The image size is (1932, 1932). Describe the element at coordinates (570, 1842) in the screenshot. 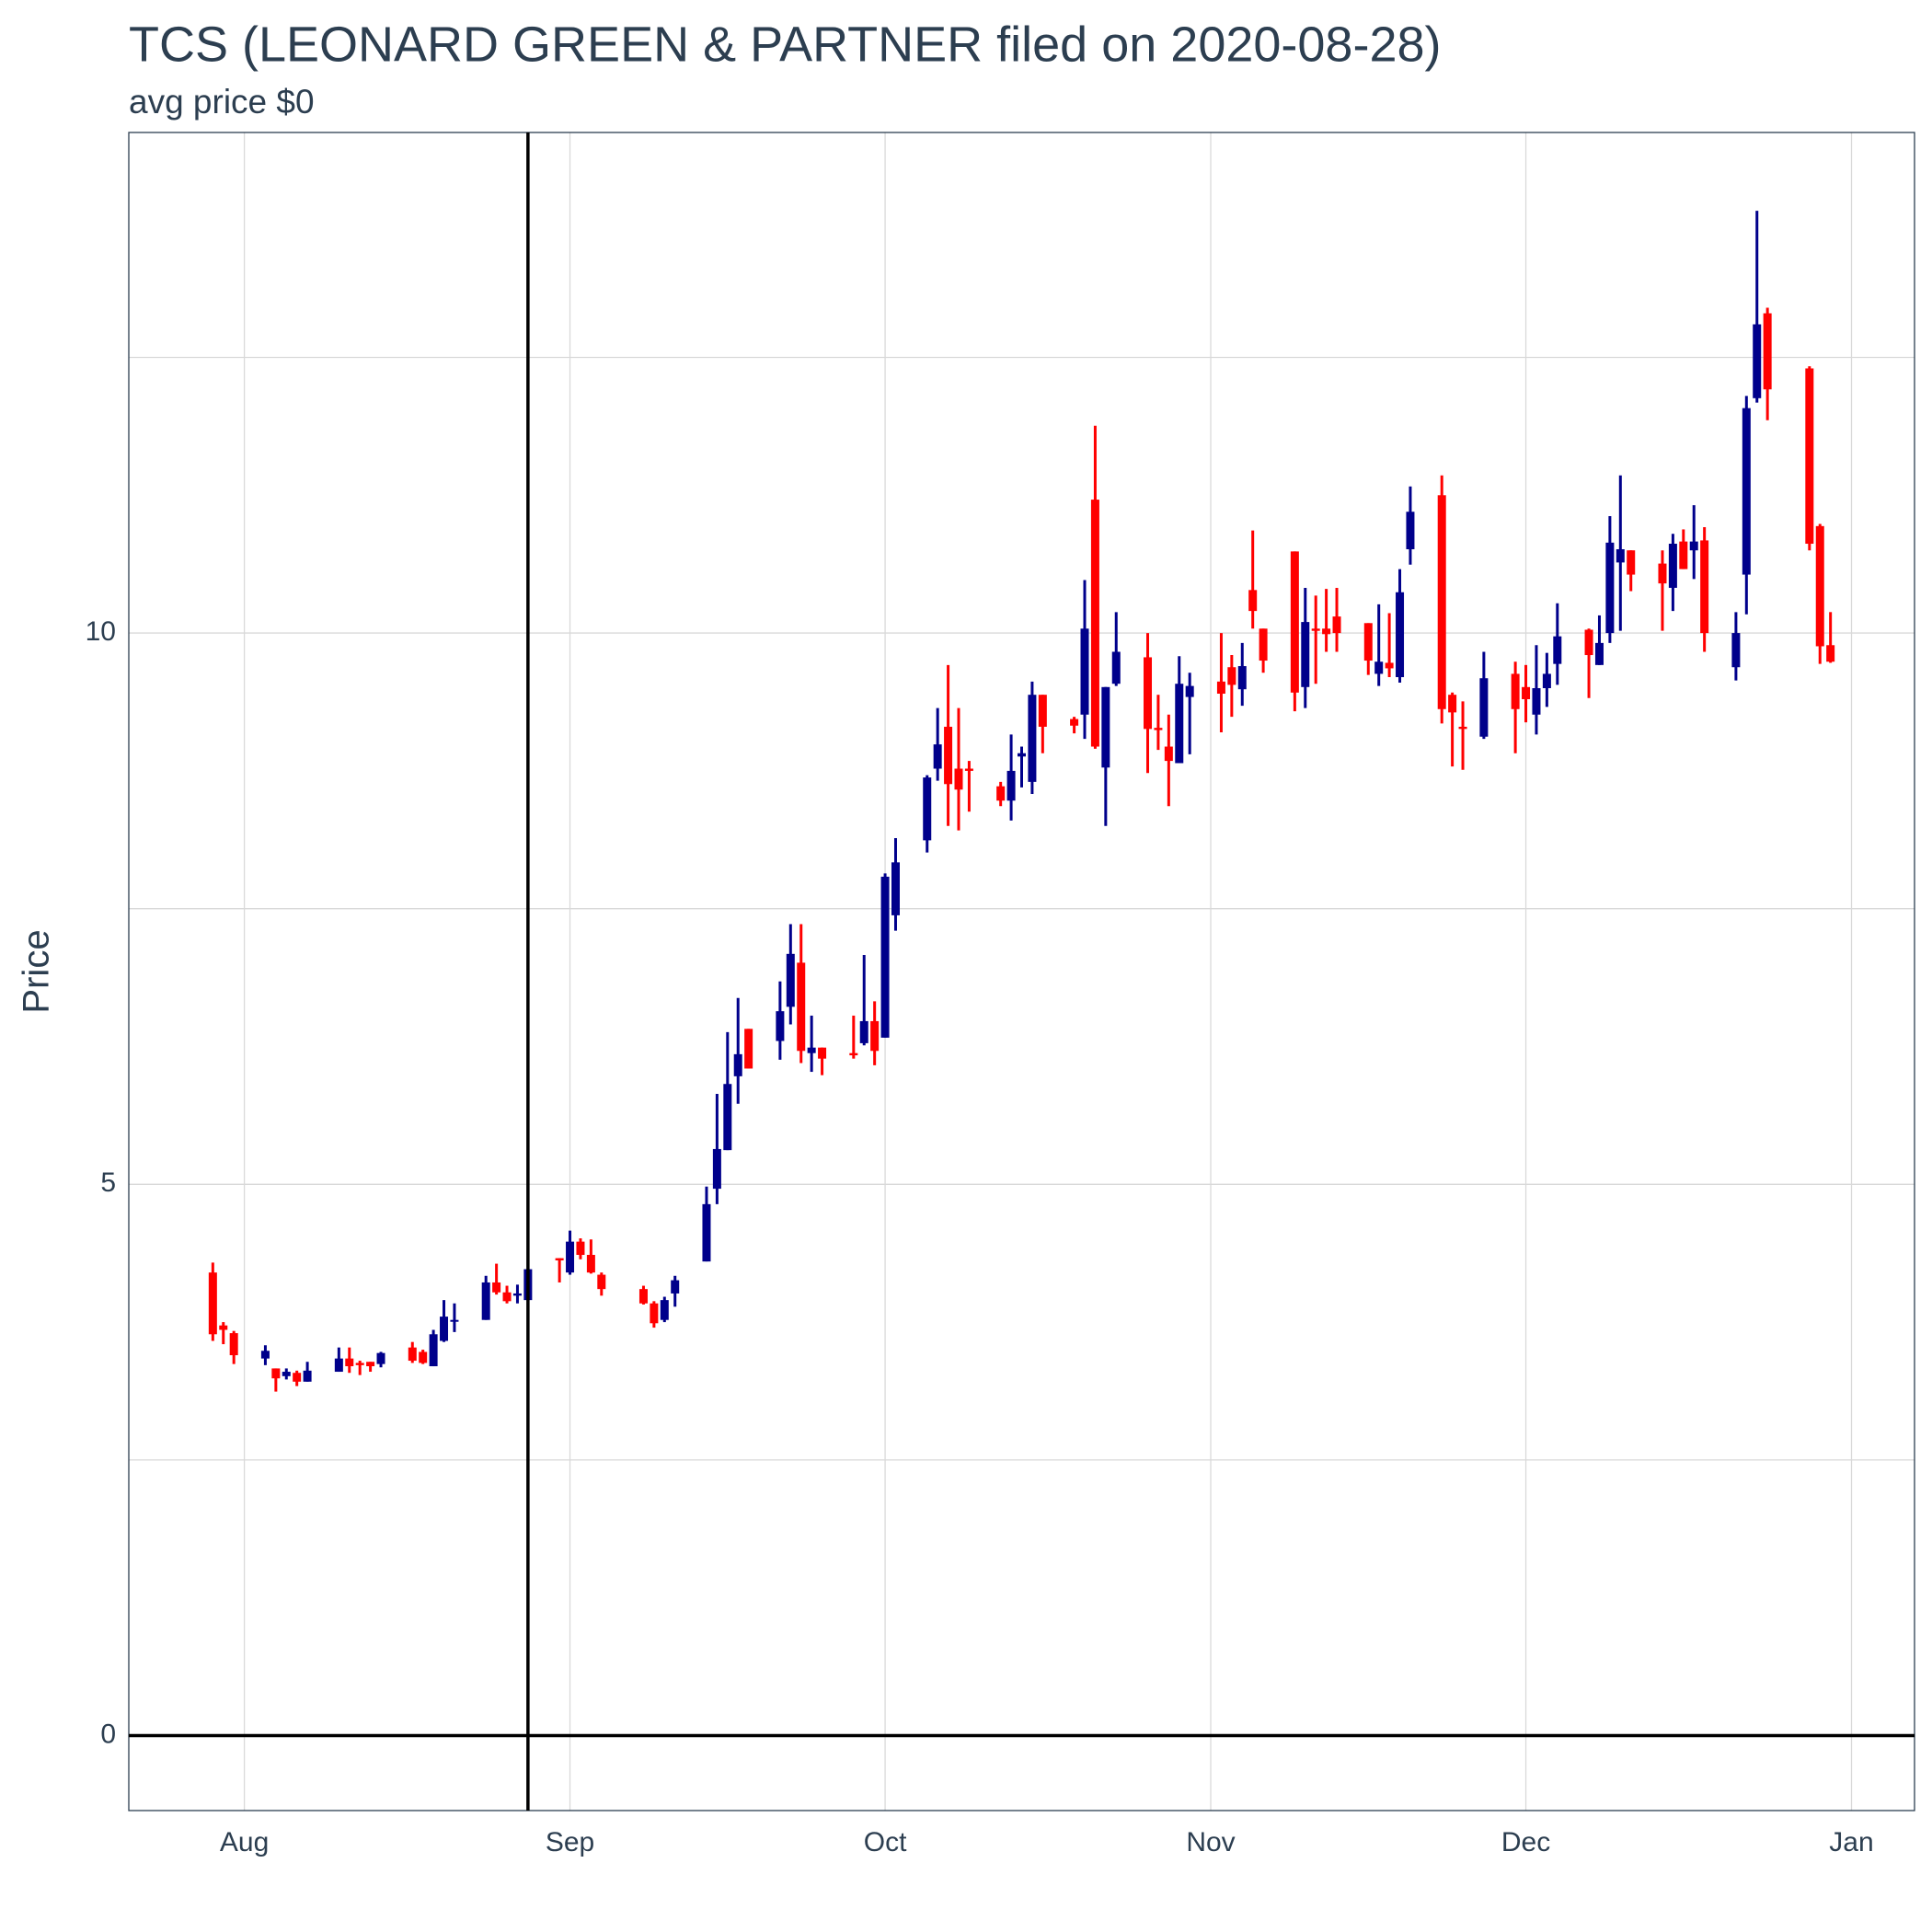

I see `x-tick-label: Sep` at that location.